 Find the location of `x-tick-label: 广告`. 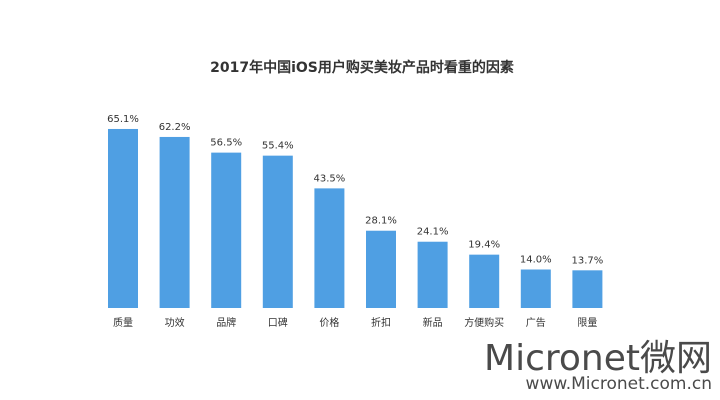

x-tick-label: 广告 is located at coordinates (536, 322).